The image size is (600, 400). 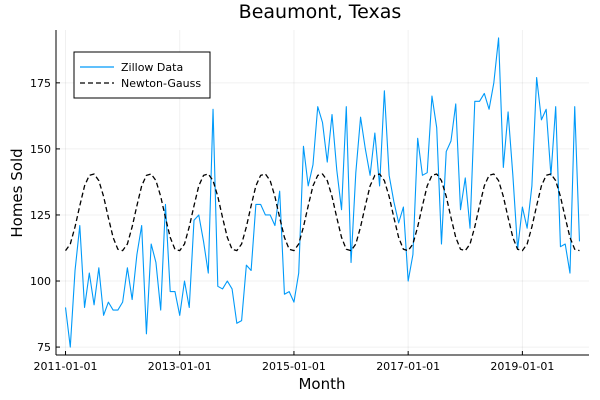 I want to click on legend-box, so click(x=142, y=75).